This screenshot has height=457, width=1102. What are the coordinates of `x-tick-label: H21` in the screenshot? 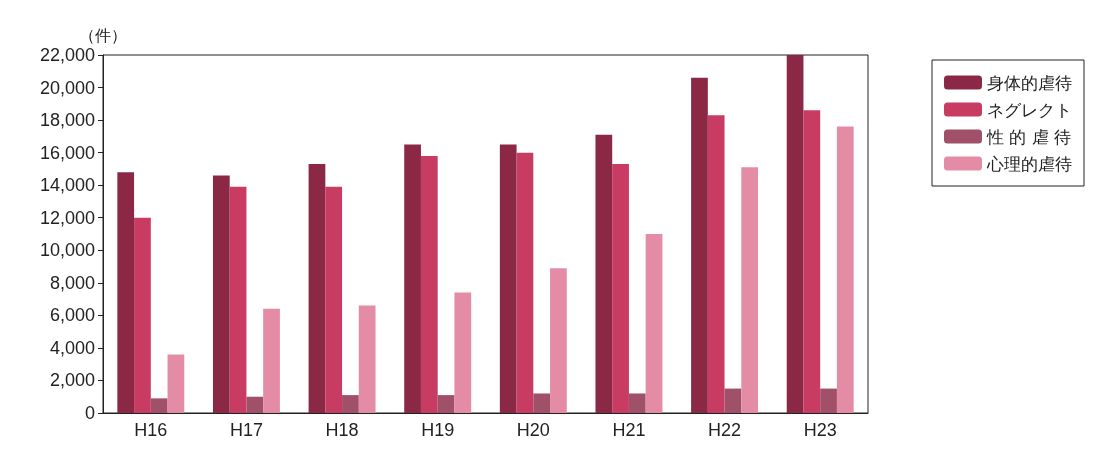 It's located at (629, 430).